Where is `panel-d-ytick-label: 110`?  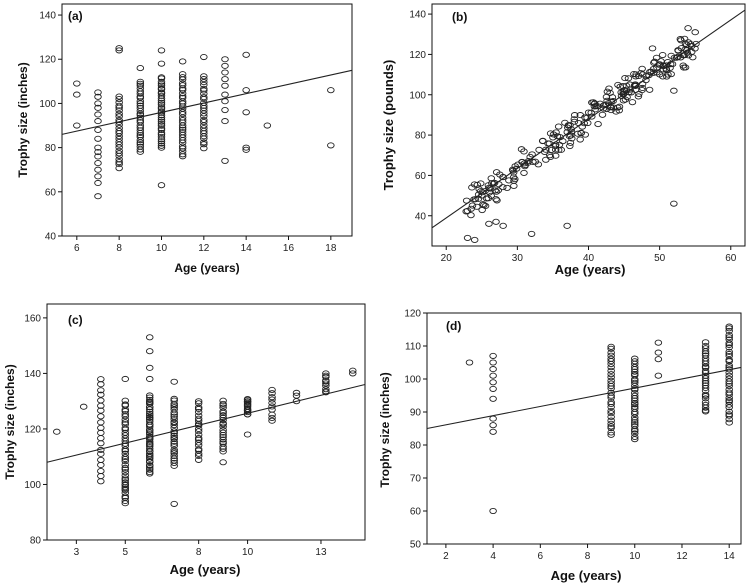
panel-d-ytick-label: 110 is located at coordinates (413, 347).